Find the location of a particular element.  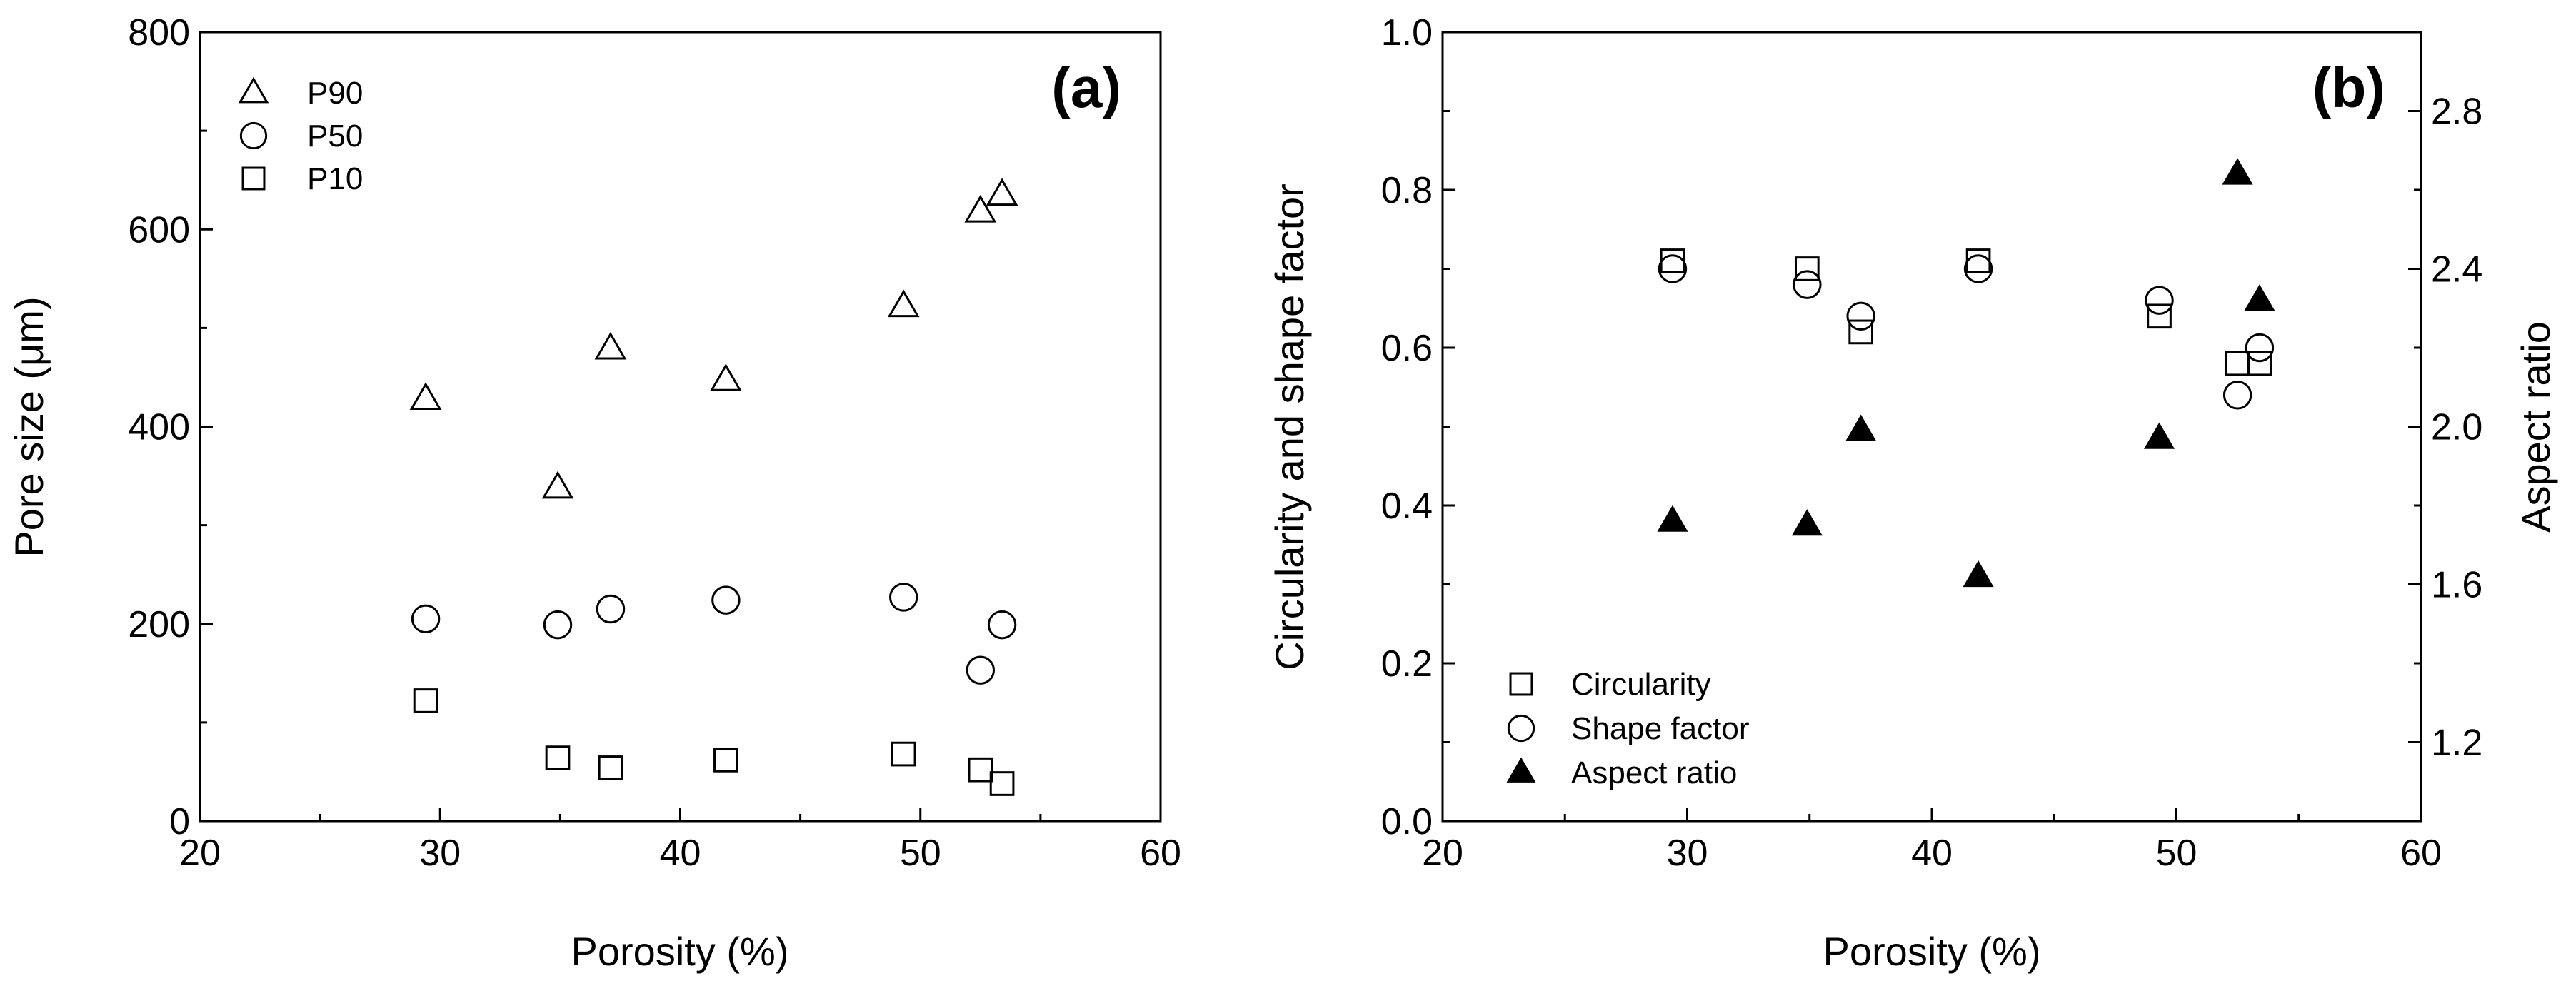

panel-a-x-ticks: 20 30 40 50 60 is located at coordinates (680, 841).